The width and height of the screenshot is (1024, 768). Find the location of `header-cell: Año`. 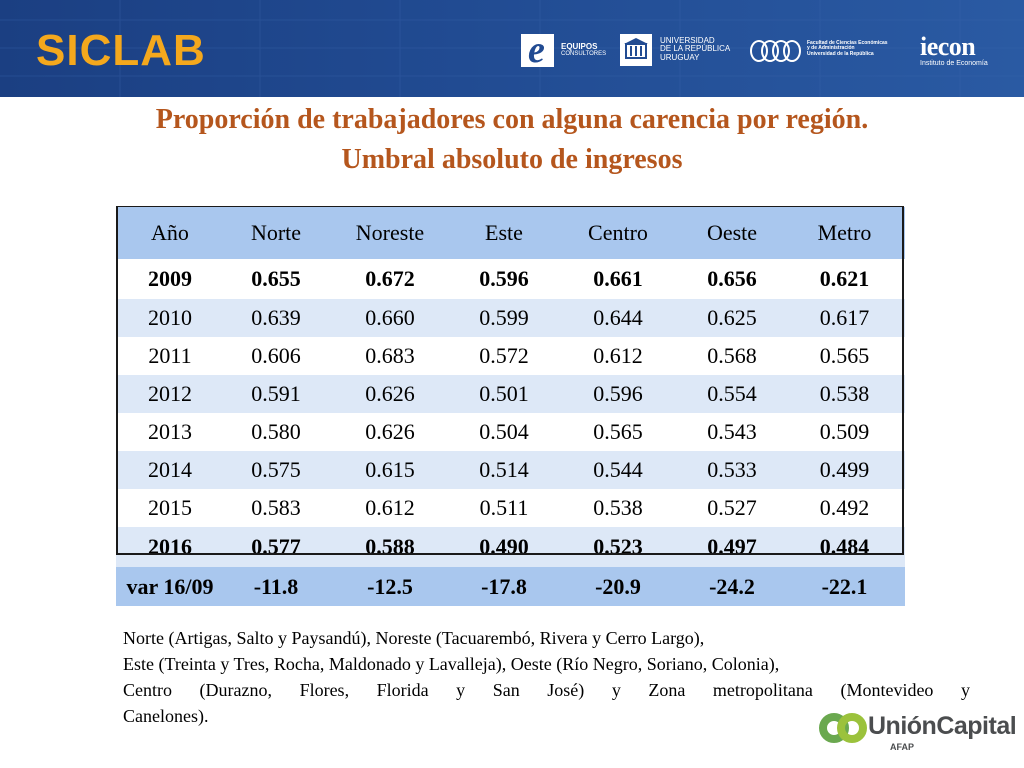

header-cell: Año is located at coordinates (170, 233).